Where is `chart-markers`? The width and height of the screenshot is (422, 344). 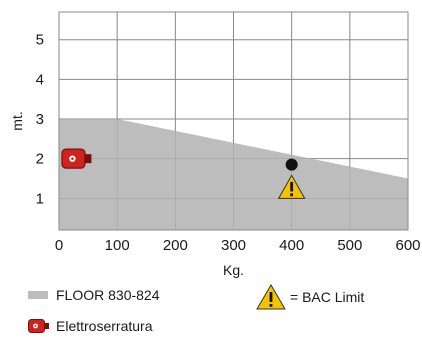 chart-markers is located at coordinates (183, 173).